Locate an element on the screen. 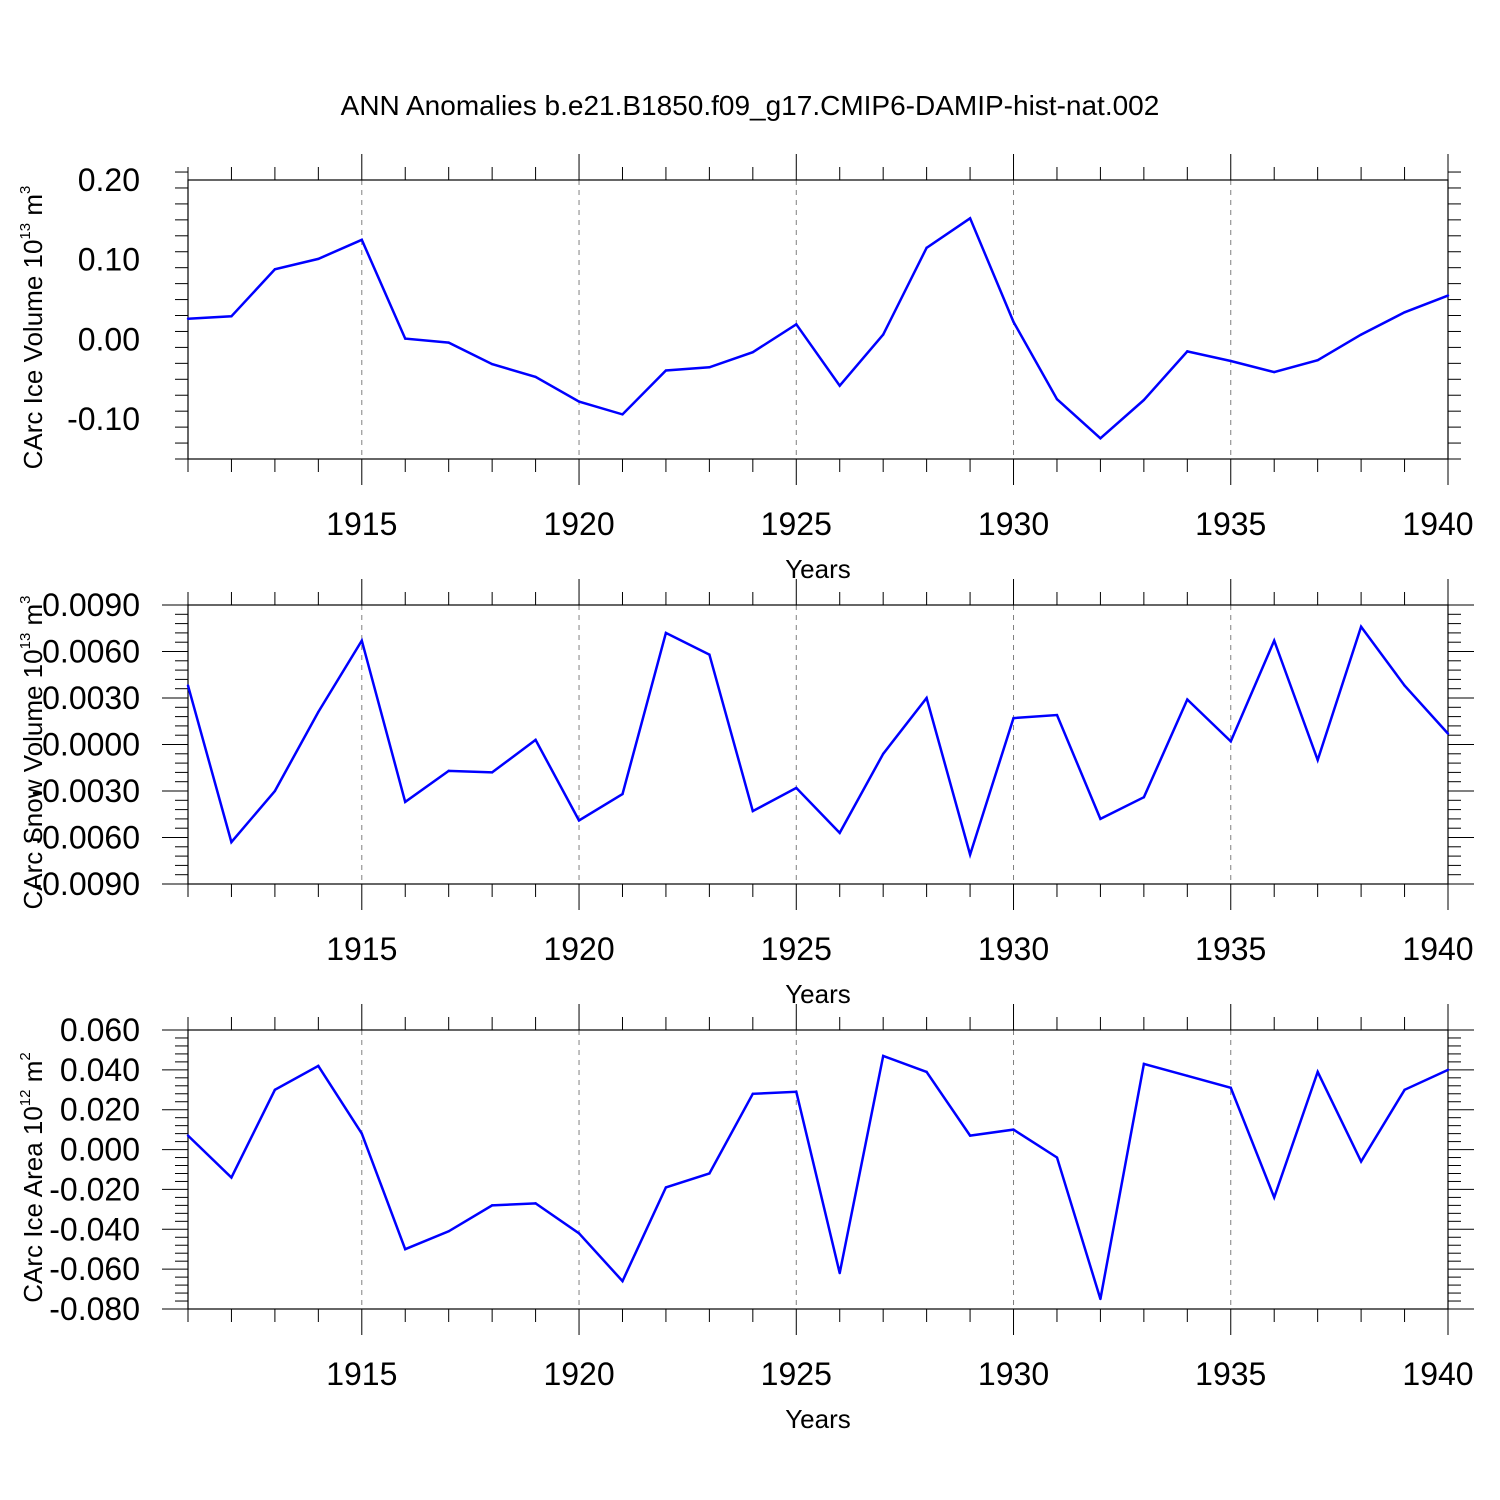 The image size is (1500, 1500). y-tick-label: -0.080 is located at coordinates (94, 1309).